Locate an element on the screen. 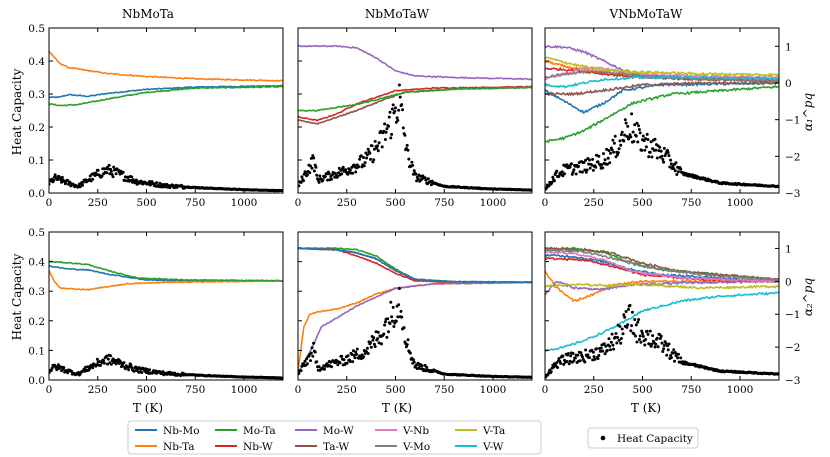 The image size is (830, 457). x-label-col2: T (K) is located at coordinates (397, 408).